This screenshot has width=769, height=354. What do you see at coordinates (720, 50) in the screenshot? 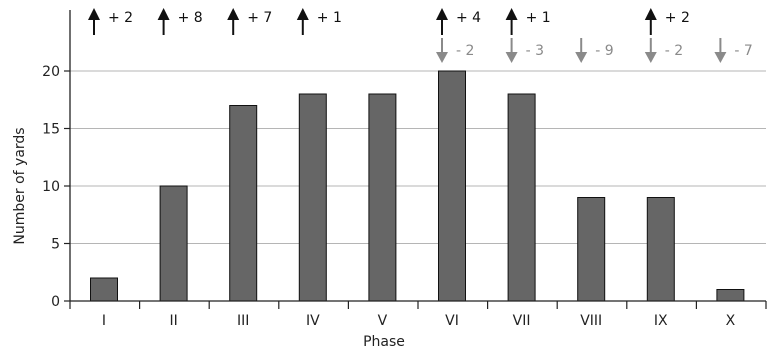
I see `loss-arrow-X` at bounding box center [720, 50].